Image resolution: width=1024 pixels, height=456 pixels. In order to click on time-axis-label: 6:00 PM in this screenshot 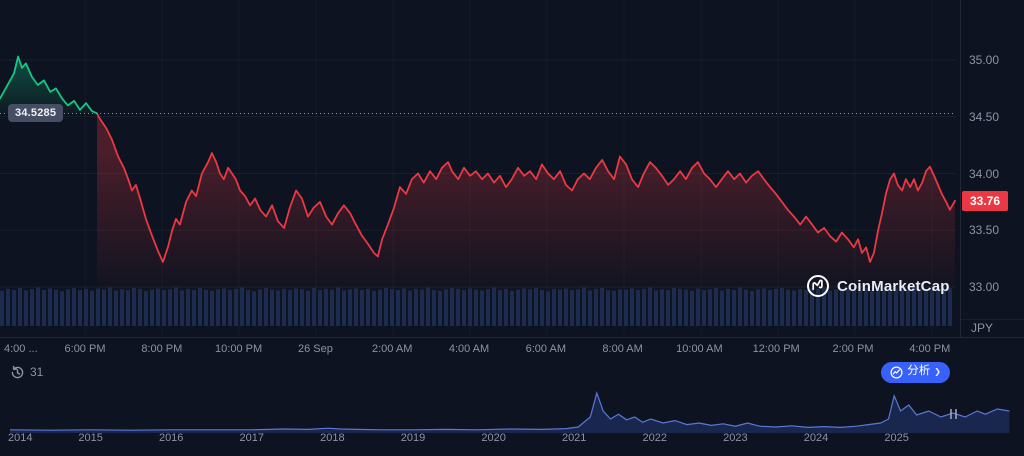, I will do `click(85, 349)`.